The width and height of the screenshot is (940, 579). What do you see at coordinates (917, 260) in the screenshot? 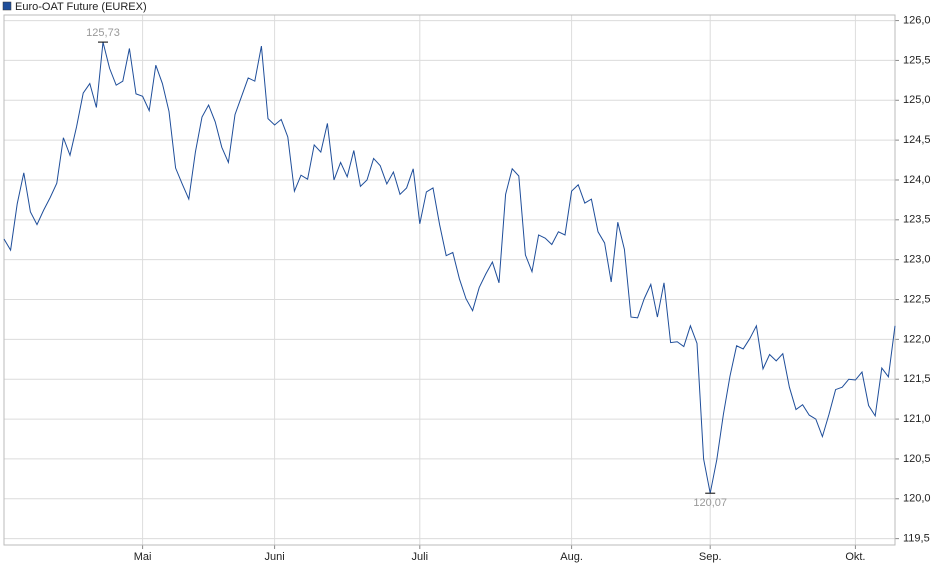
I see `y-tick-label: 123,0` at bounding box center [917, 260].